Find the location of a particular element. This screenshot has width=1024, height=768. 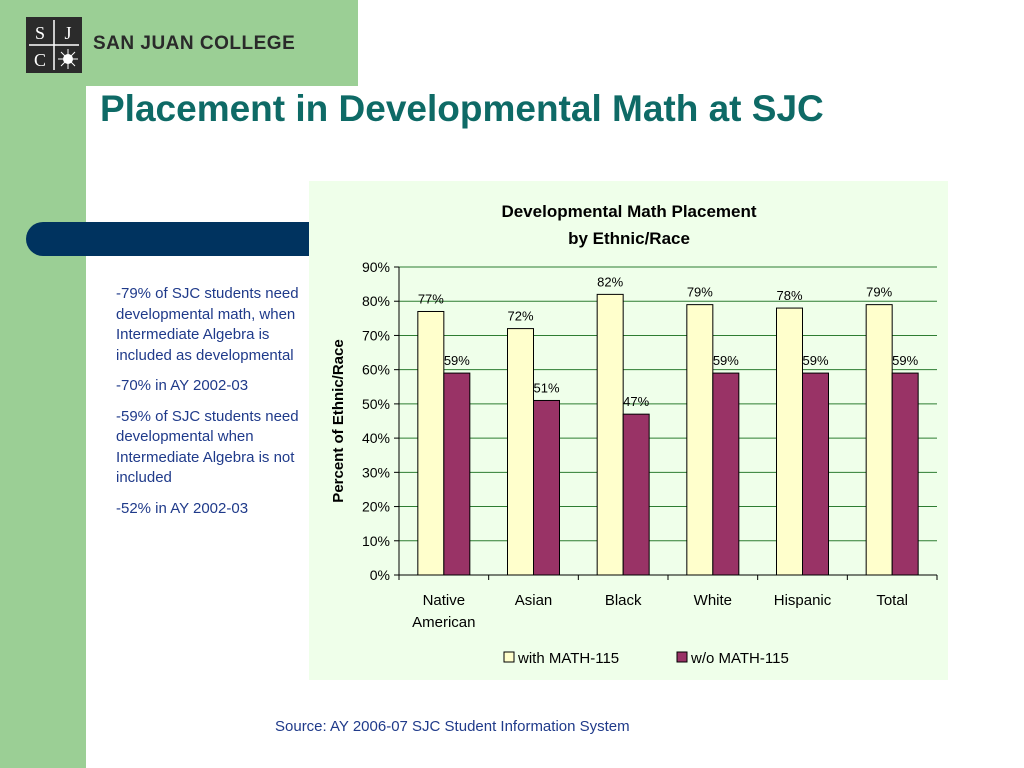

sun-icon is located at coordinates (68, 59).